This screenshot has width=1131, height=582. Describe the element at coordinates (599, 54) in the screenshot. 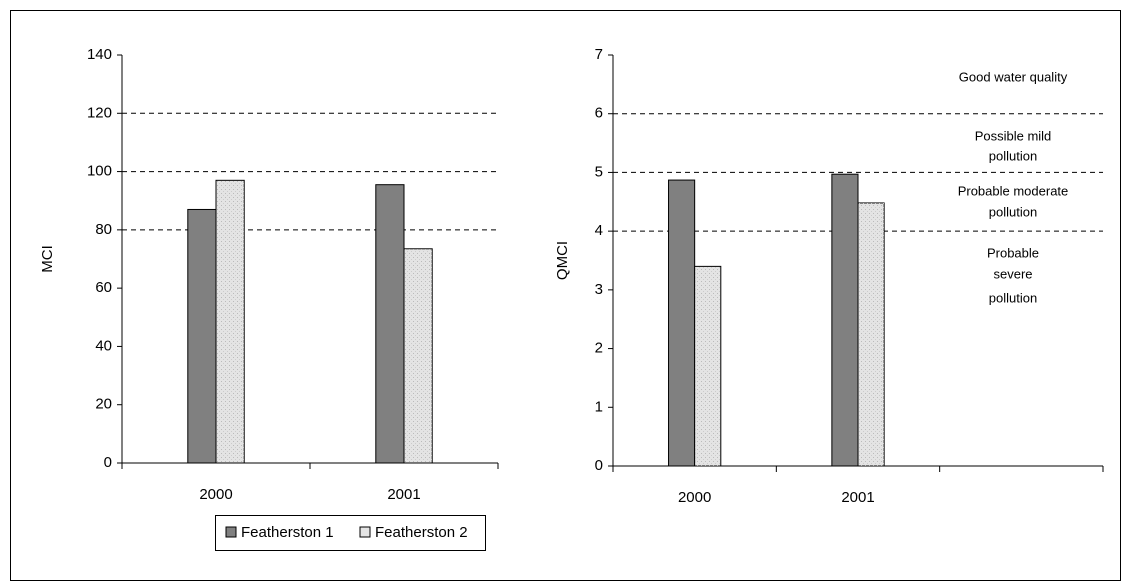

I see `y-tick-label: 7` at that location.